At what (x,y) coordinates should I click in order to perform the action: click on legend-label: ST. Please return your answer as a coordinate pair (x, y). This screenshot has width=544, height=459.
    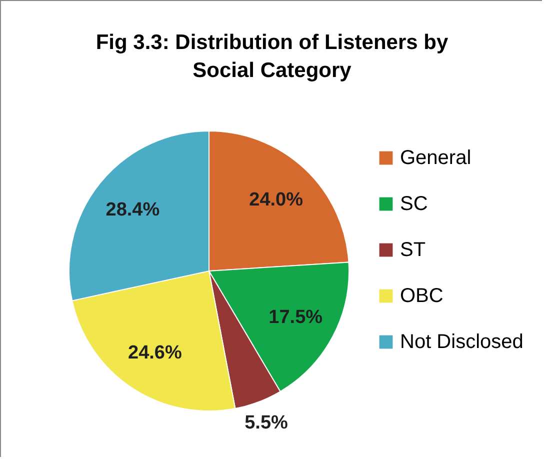
    Looking at the image, I should click on (413, 250).